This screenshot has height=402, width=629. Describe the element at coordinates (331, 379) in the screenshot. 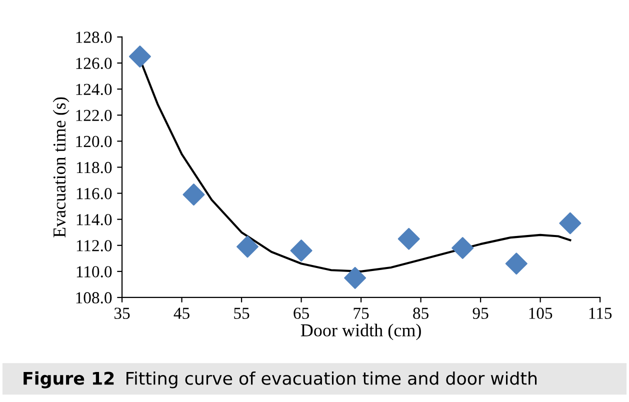

I see `text: Fitting curve of evacuation time and door width` at that location.